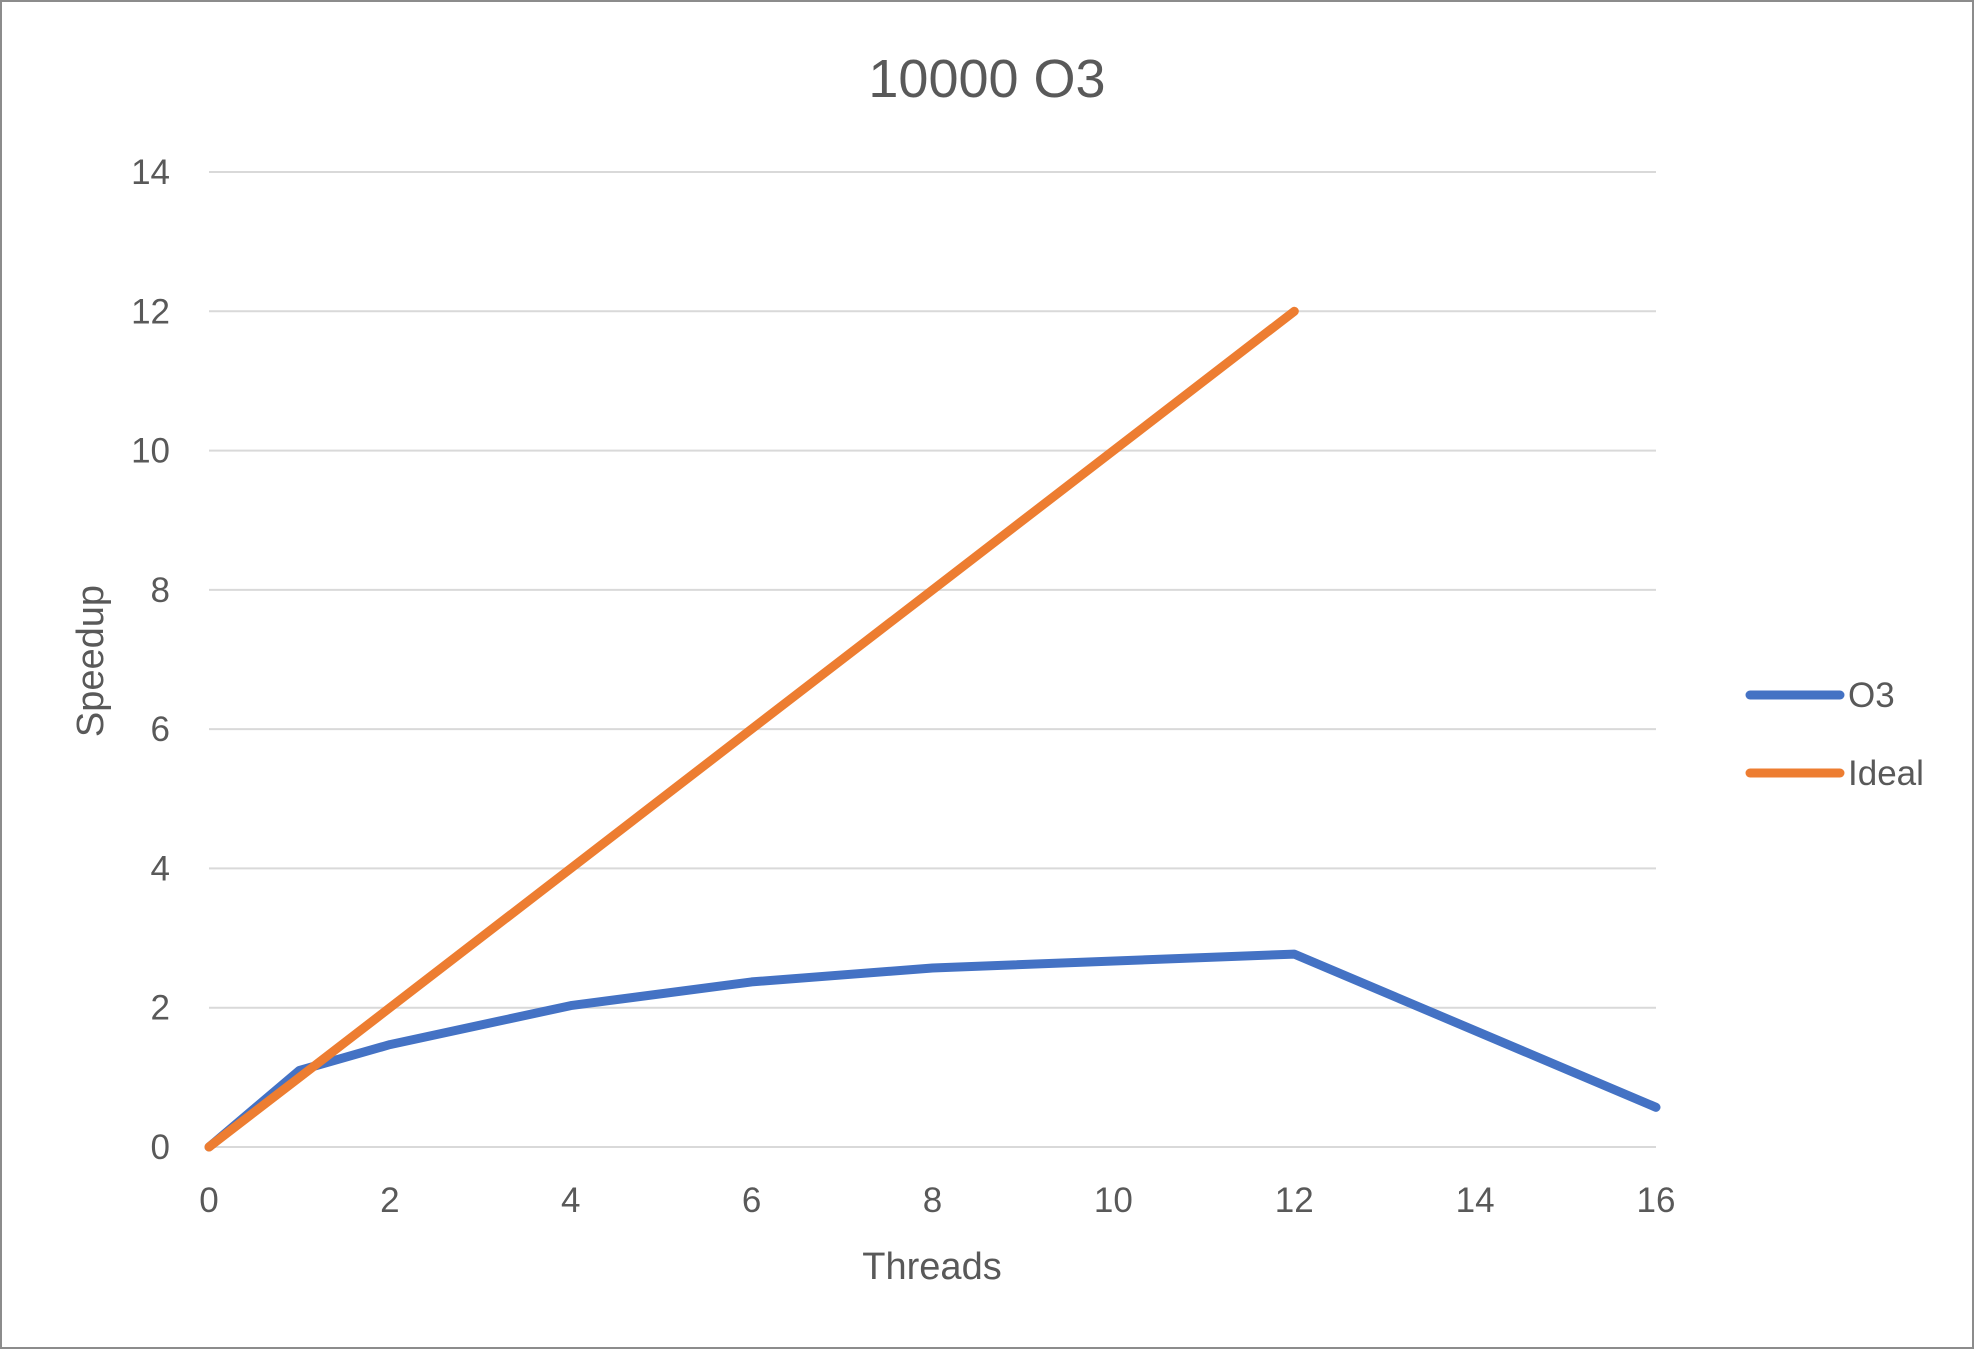 This screenshot has height=1349, width=1974. Describe the element at coordinates (932, 1200) in the screenshot. I see `x-tick-label: 8` at that location.